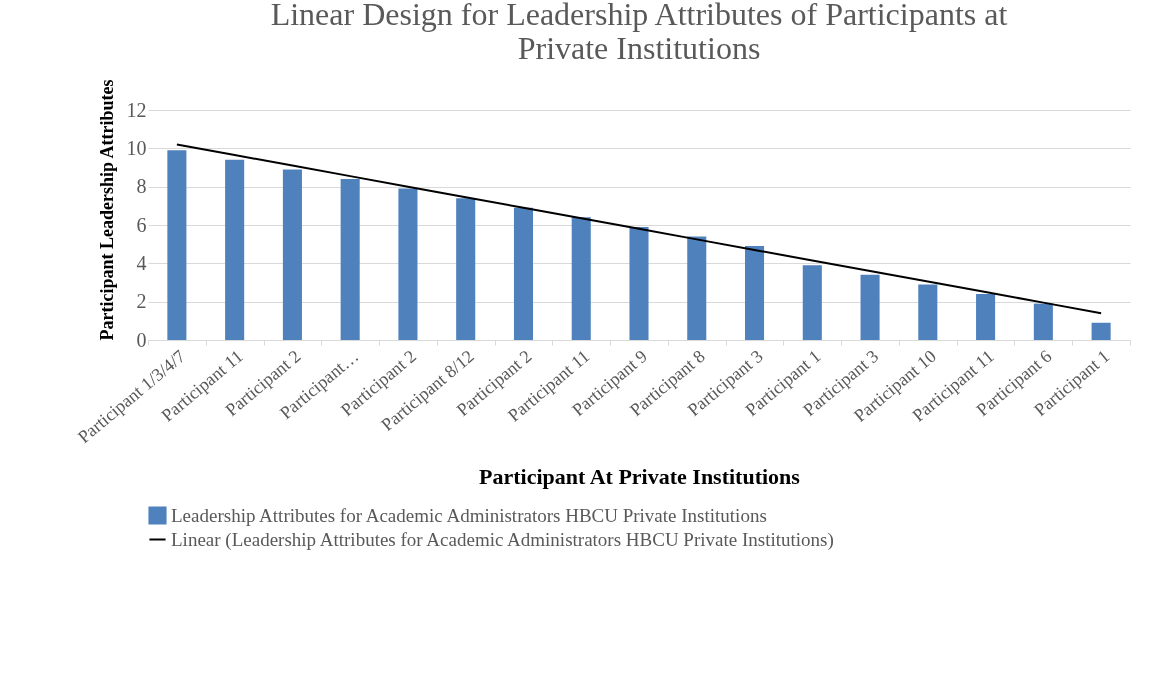 The width and height of the screenshot is (1149, 675). I want to click on x-axis-title: Participant At Private Institutions, so click(640, 477).